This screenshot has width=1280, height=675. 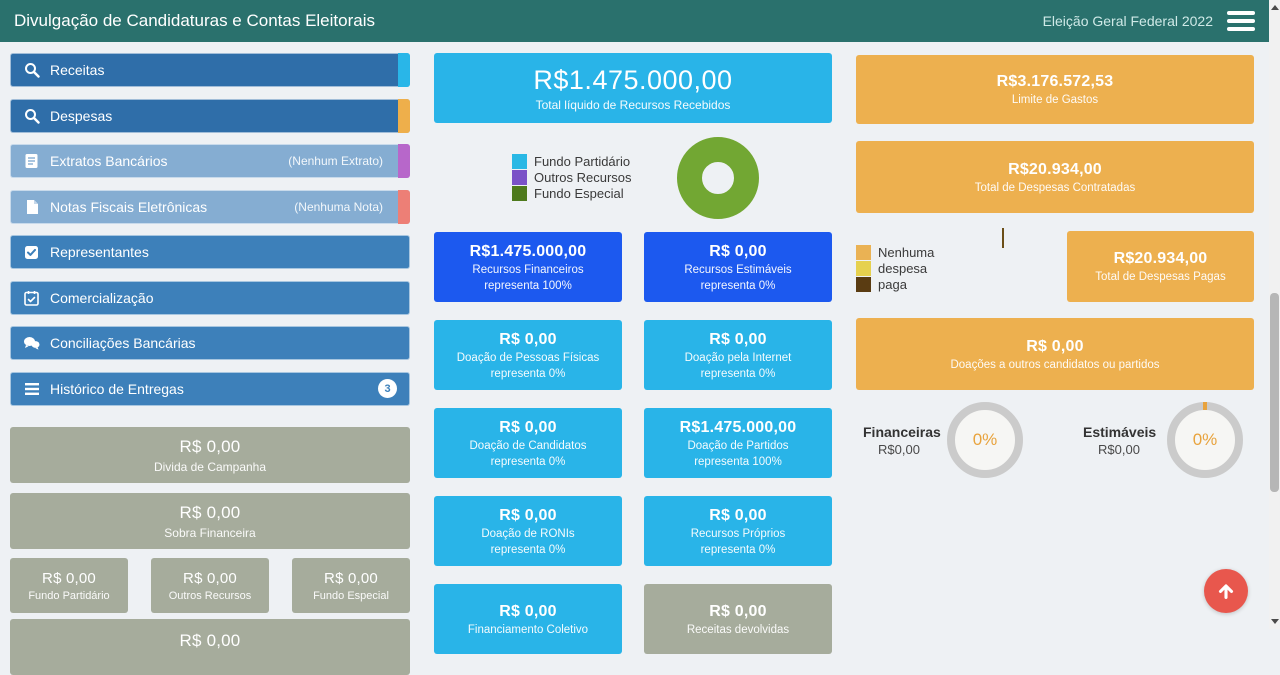 What do you see at coordinates (210, 388) in the screenshot?
I see `sidebar-item-historico-entregas: Histórico de Entregas 3` at bounding box center [210, 388].